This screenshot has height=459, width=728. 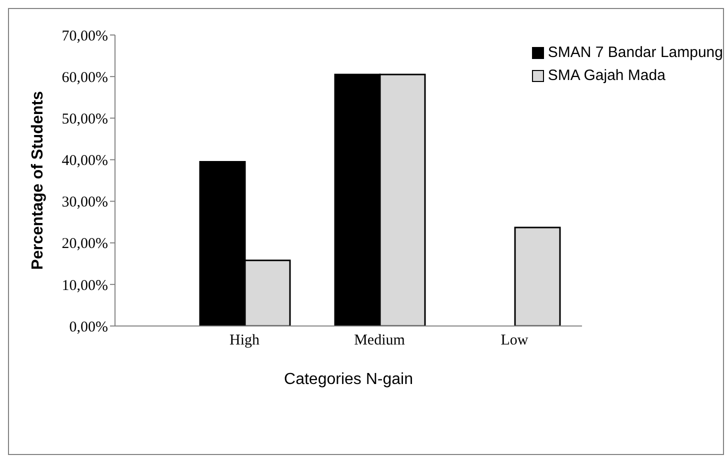 What do you see at coordinates (85, 202) in the screenshot?
I see `y-tick-label: 30,00%` at bounding box center [85, 202].